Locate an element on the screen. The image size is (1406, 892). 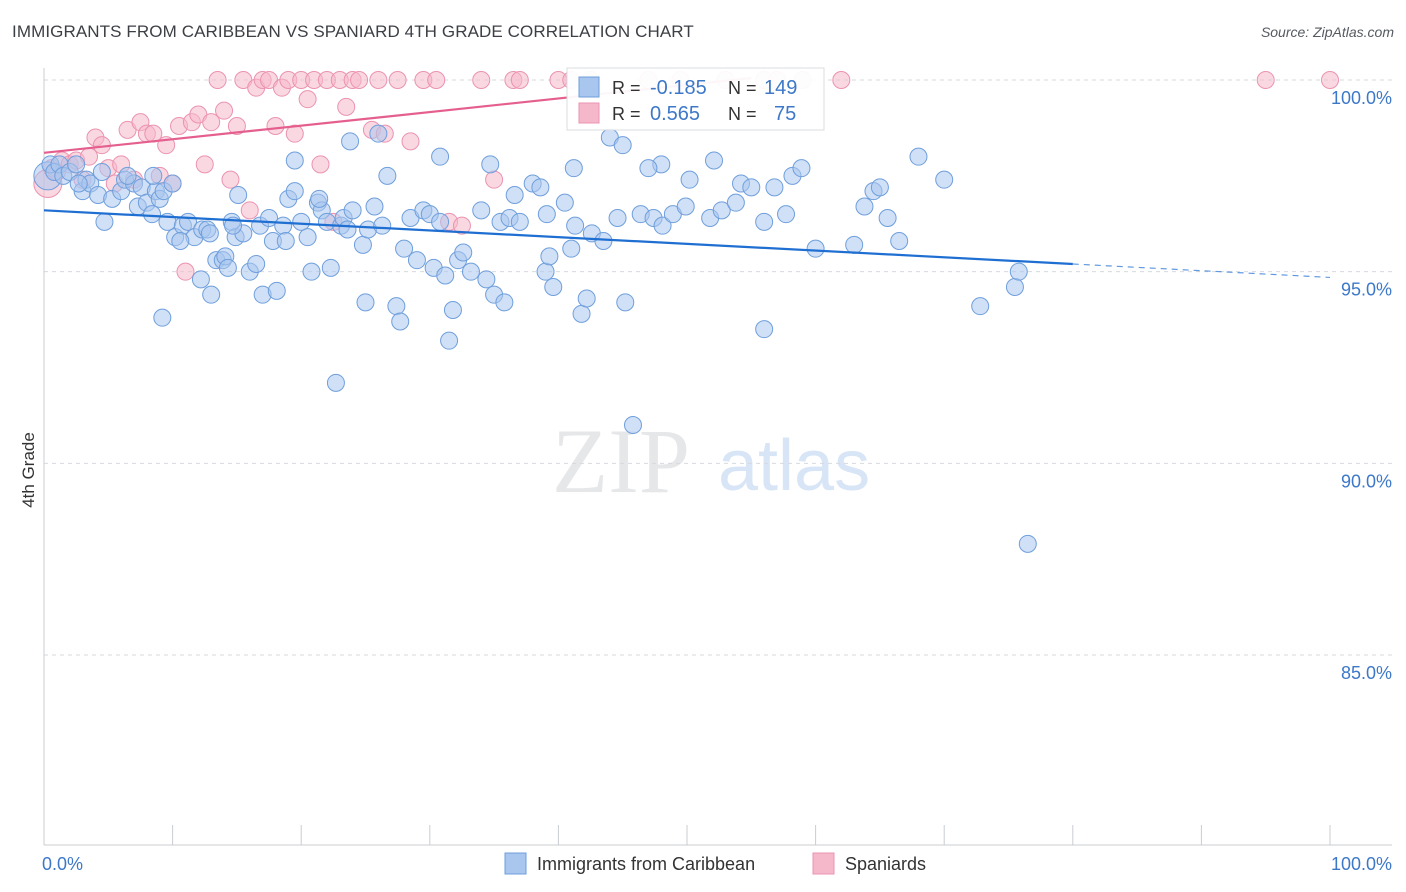
x-tick-label-right: 100.0% is located at coordinates (1361, 864).